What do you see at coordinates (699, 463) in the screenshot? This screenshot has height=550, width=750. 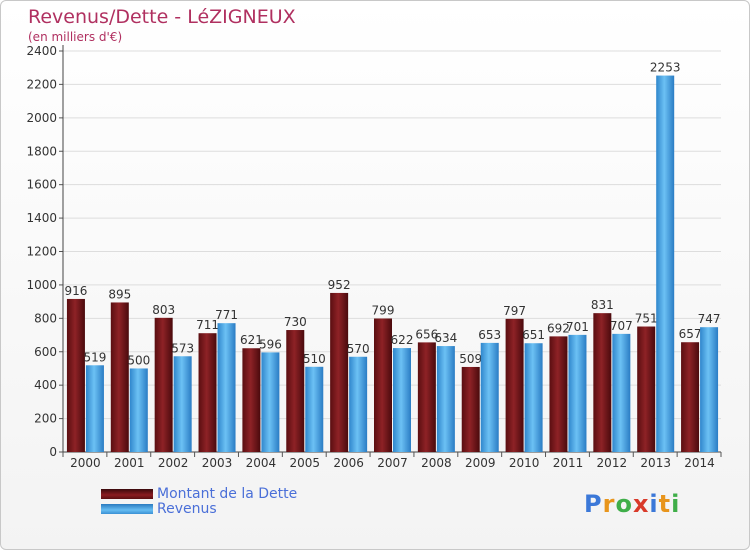 I see `x-tick-label: 2014` at bounding box center [699, 463].